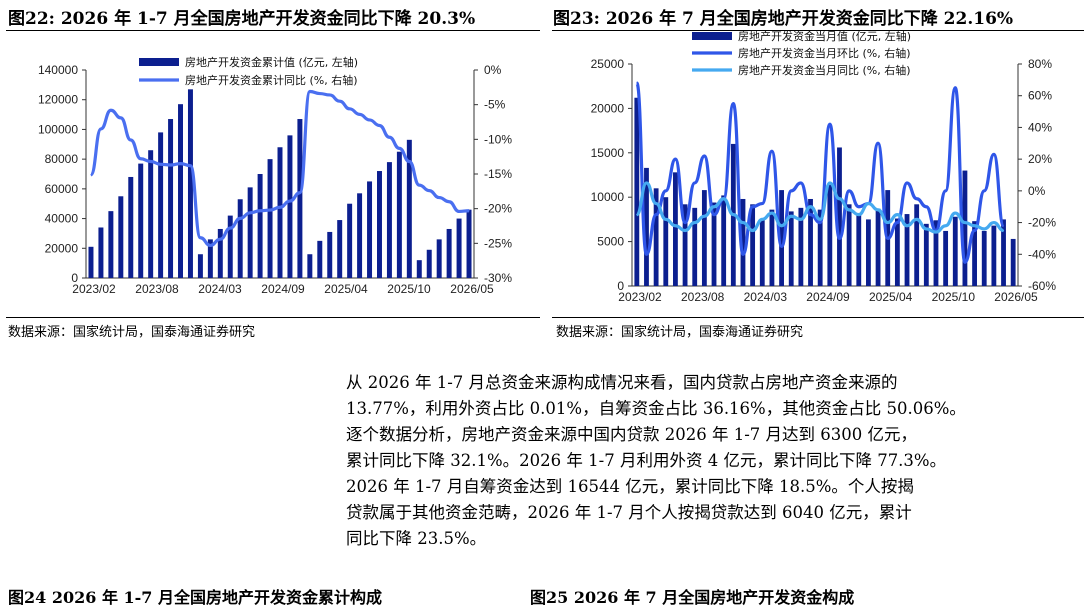  What do you see at coordinates (622, 382) in the screenshot?
I see `paragraph-line: 从 2026 年 1-7 月总资金来源构成情况来看，国内贷款占房地产资金来源的` at bounding box center [622, 382].